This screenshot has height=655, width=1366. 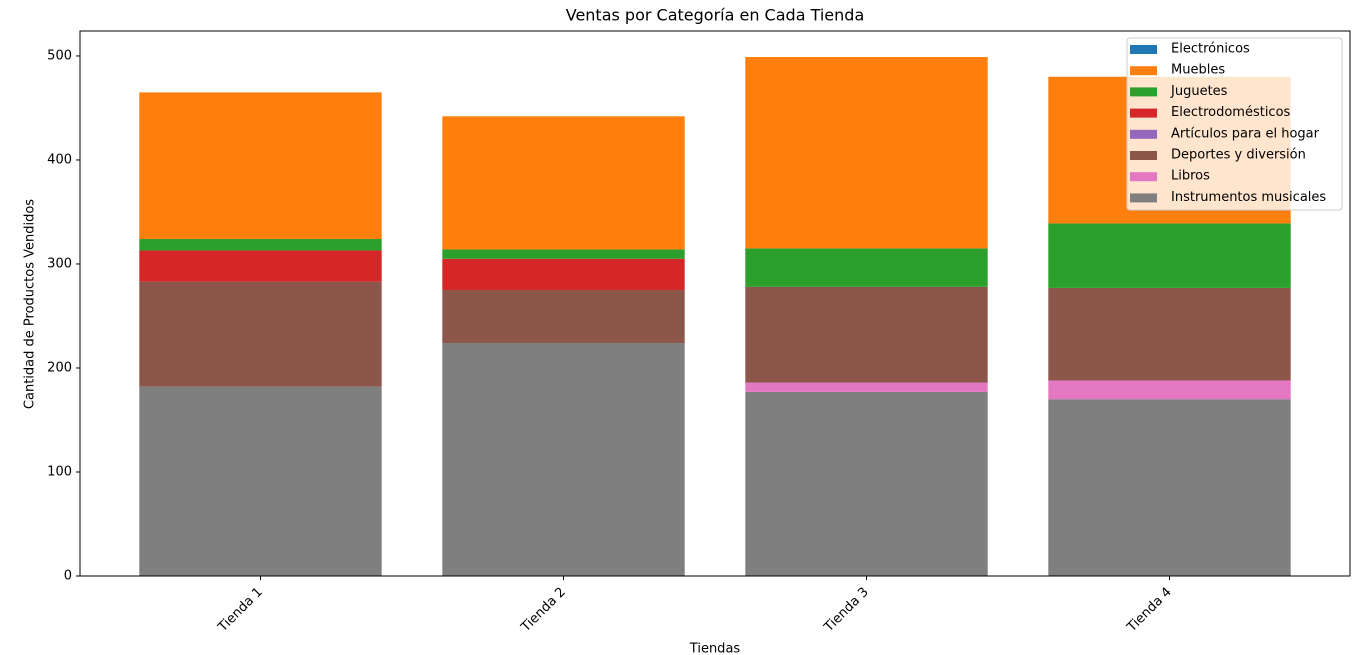 I want to click on y-tick-label: 0, so click(x=68, y=576).